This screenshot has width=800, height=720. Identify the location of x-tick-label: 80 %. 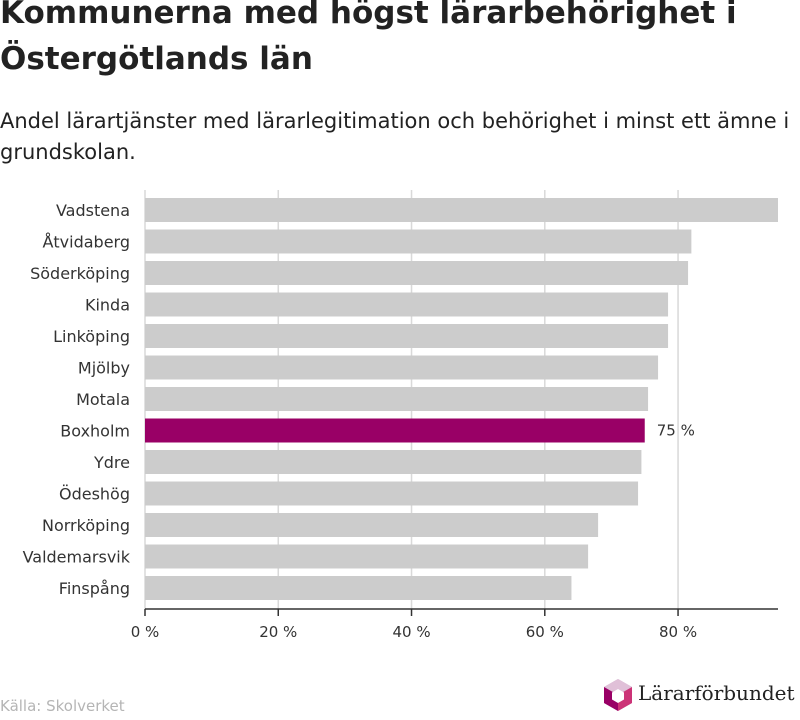
(678, 632).